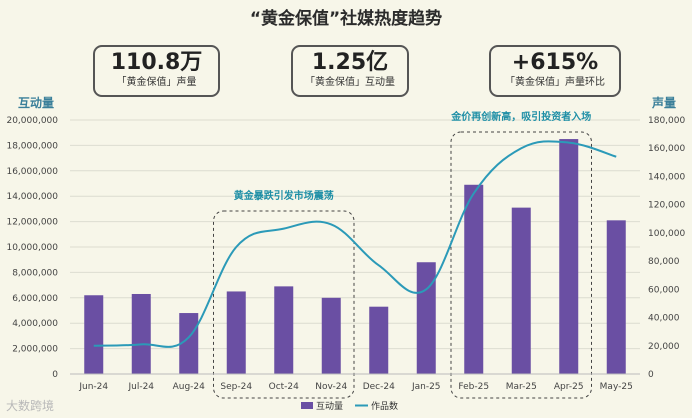  What do you see at coordinates (35, 299) in the screenshot?
I see `left-tick-label: 6,000,000` at bounding box center [35, 299].